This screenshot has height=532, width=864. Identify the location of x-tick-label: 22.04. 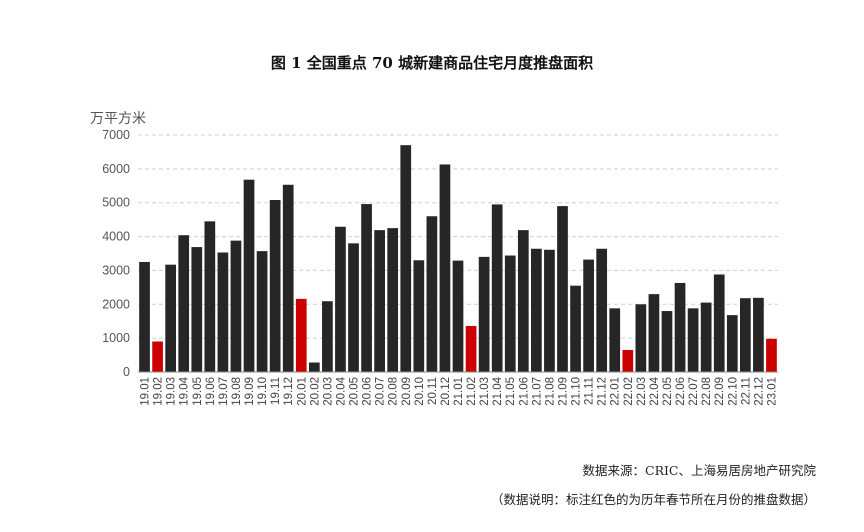
(655, 390).